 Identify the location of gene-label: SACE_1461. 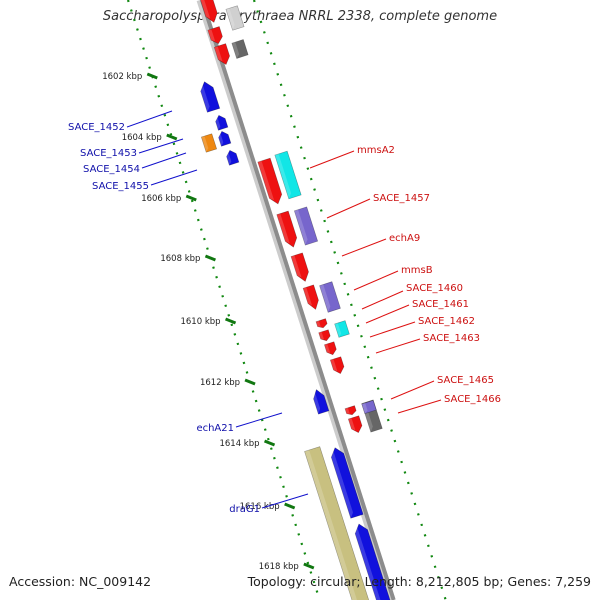
(440, 304).